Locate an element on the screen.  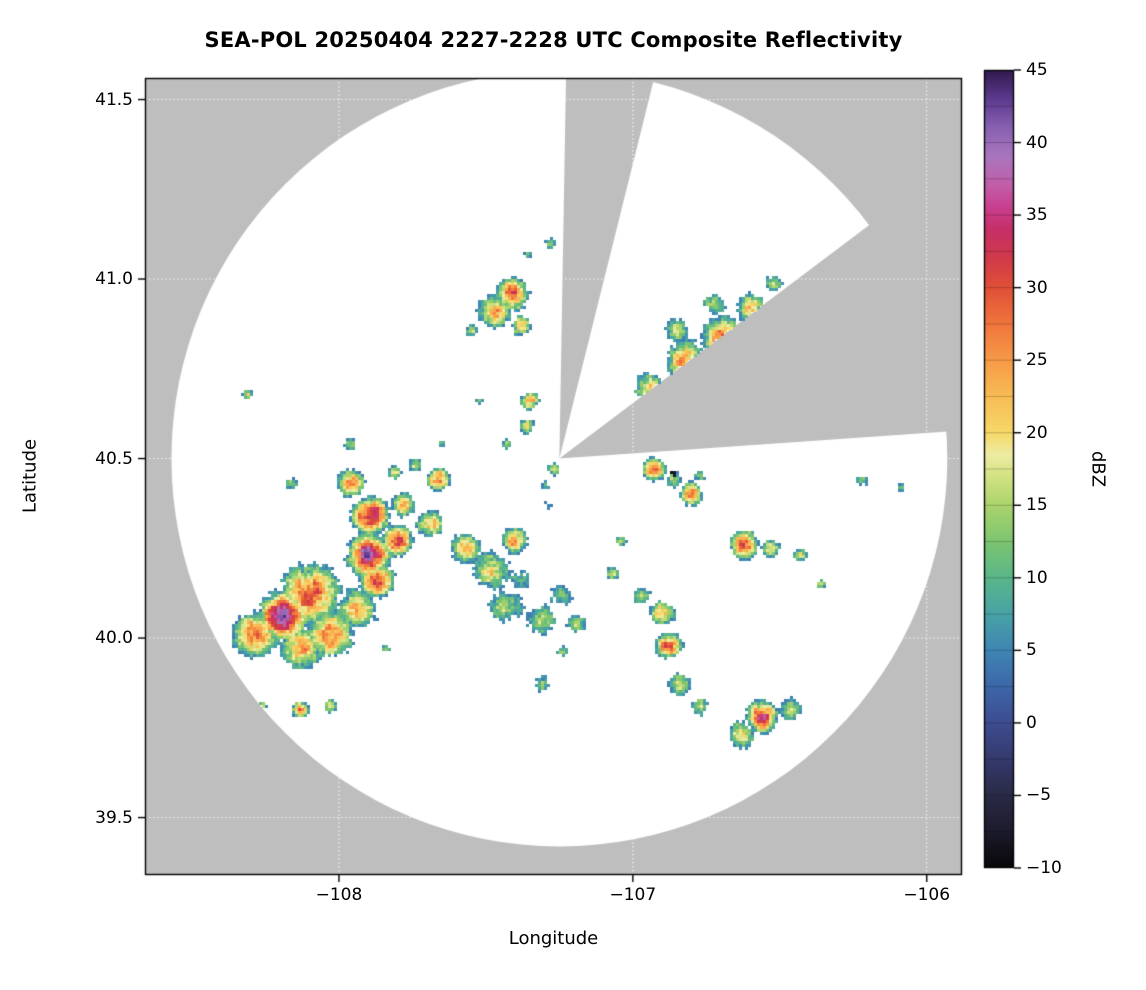
y-tick-label: 40.0 is located at coordinates (114, 638).